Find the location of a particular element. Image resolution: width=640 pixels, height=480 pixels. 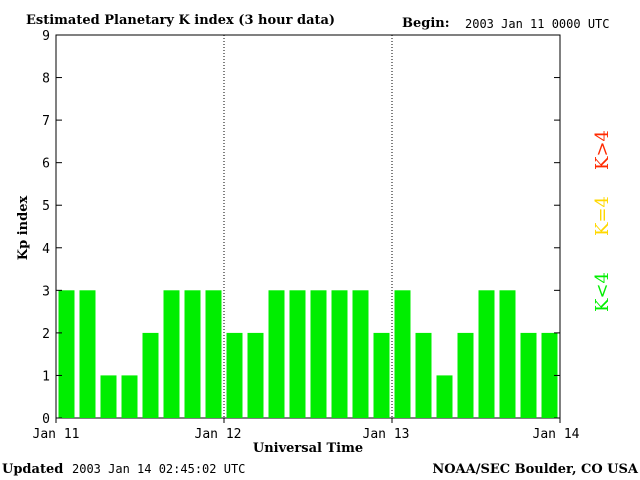

y-tick-label-3: 3 is located at coordinates (46, 291).